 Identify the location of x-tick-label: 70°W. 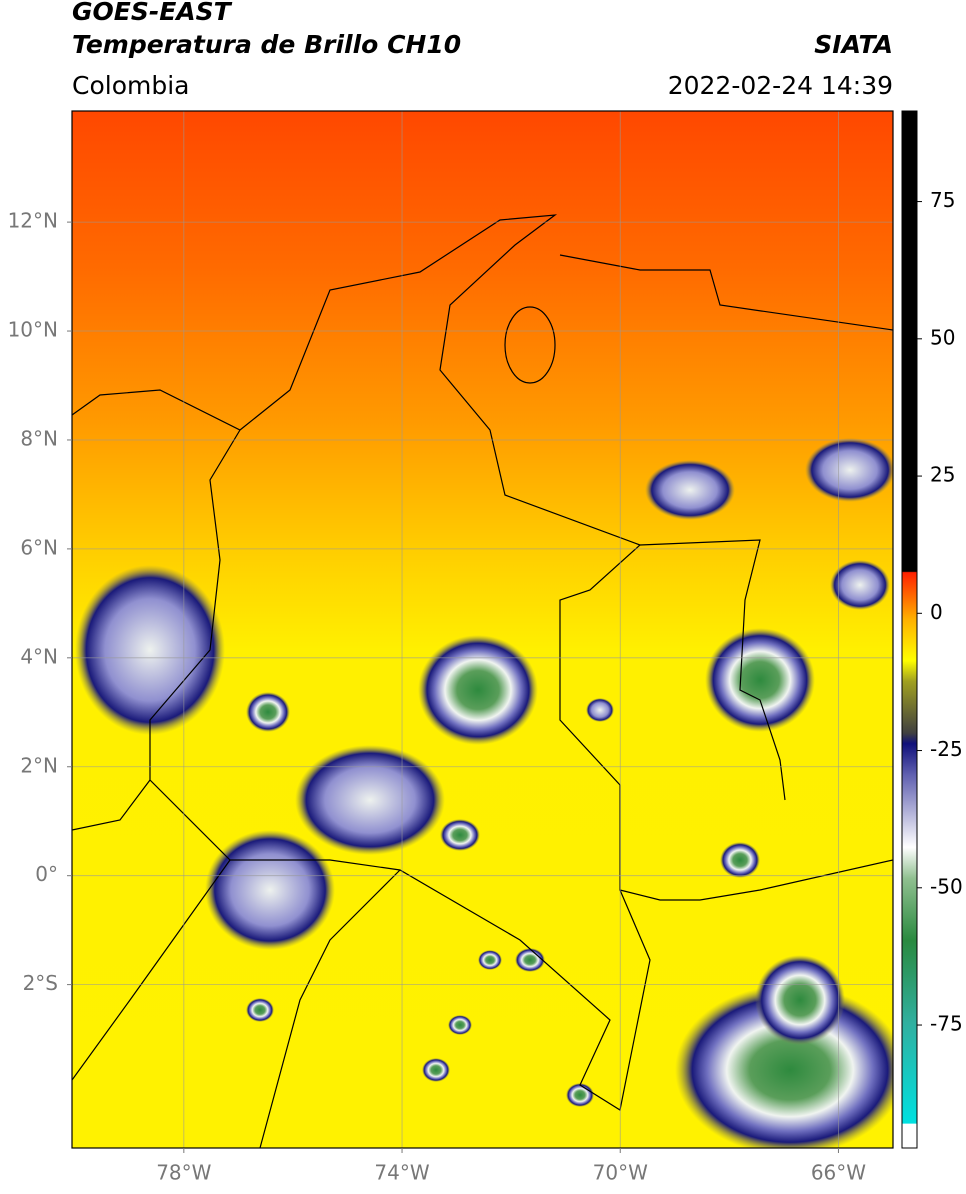
(620, 1173).